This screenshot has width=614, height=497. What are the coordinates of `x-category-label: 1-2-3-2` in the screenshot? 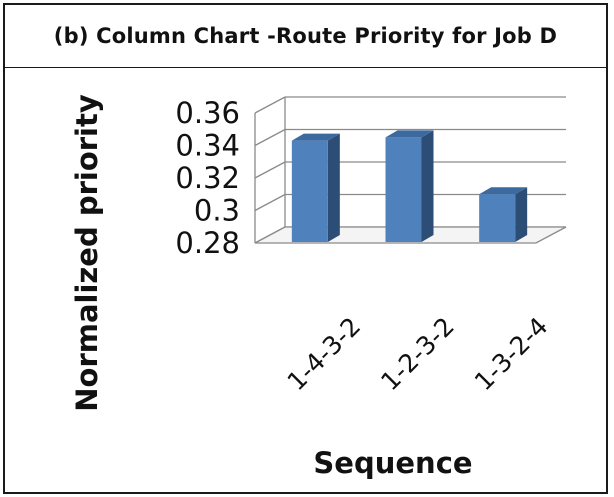 It's located at (417, 354).